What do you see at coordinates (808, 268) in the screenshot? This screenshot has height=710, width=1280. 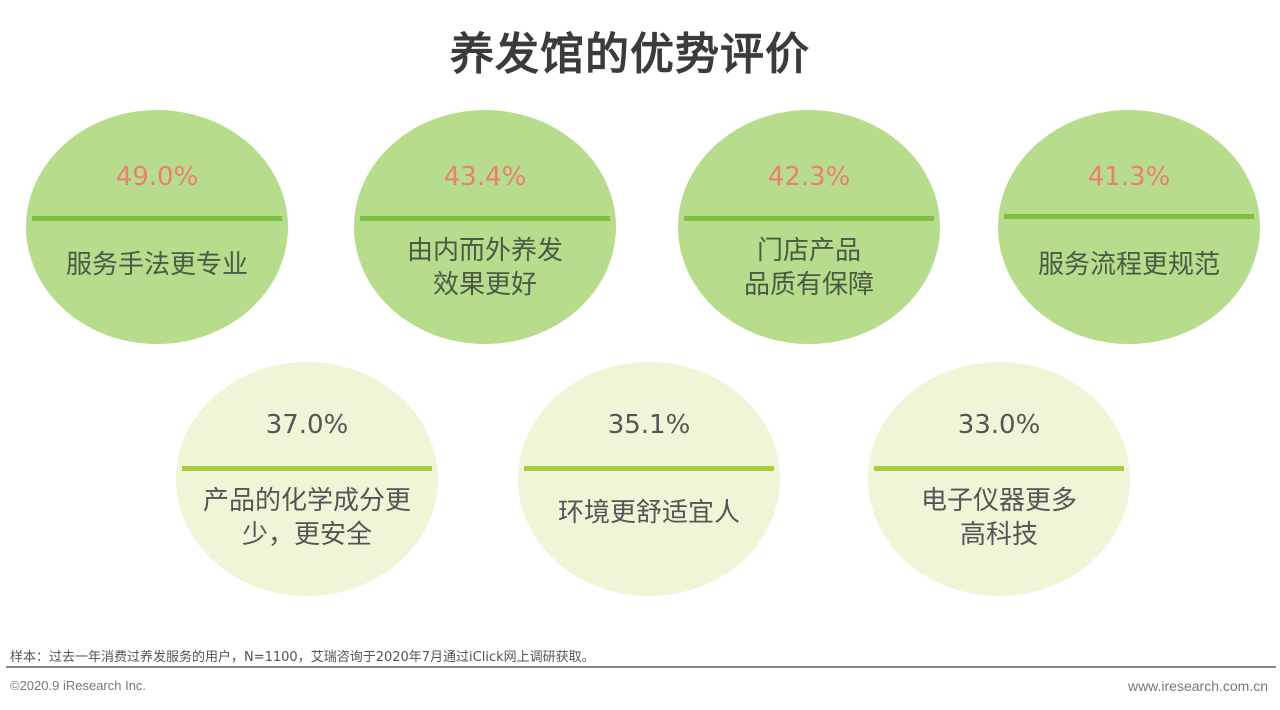 I see `bubble-label: 门店产品 品质有保障` at bounding box center [808, 268].